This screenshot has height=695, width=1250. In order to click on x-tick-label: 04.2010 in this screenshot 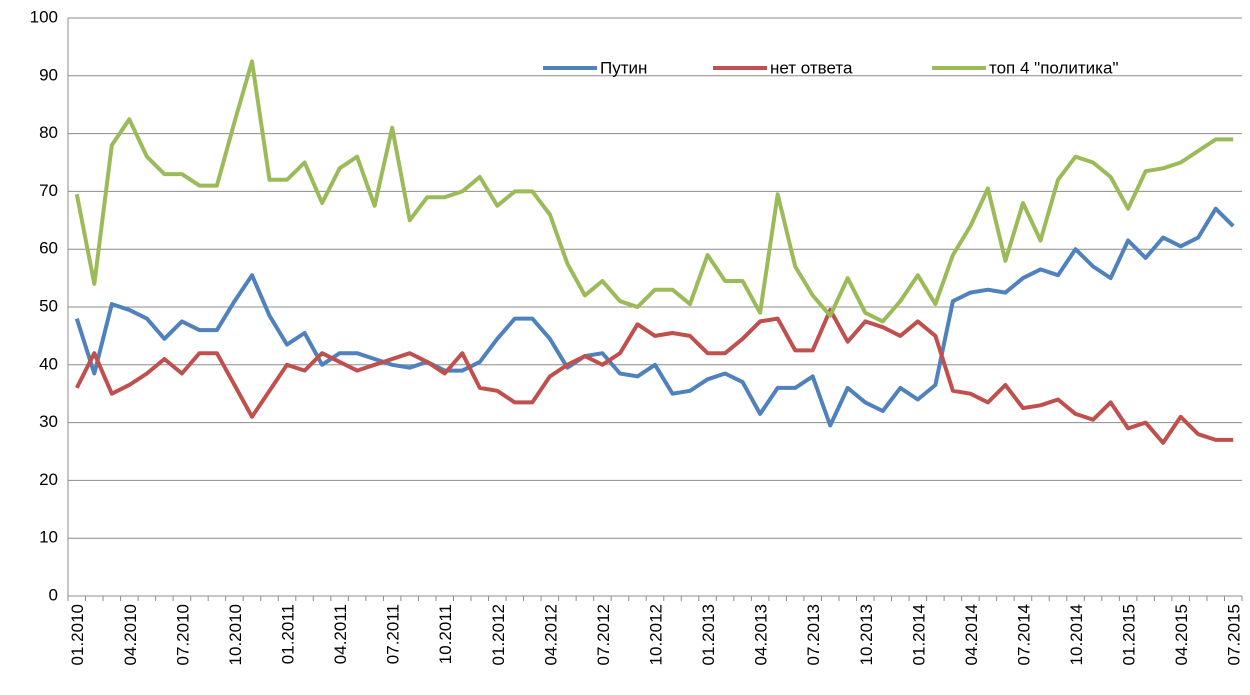, I will do `click(130, 634)`.